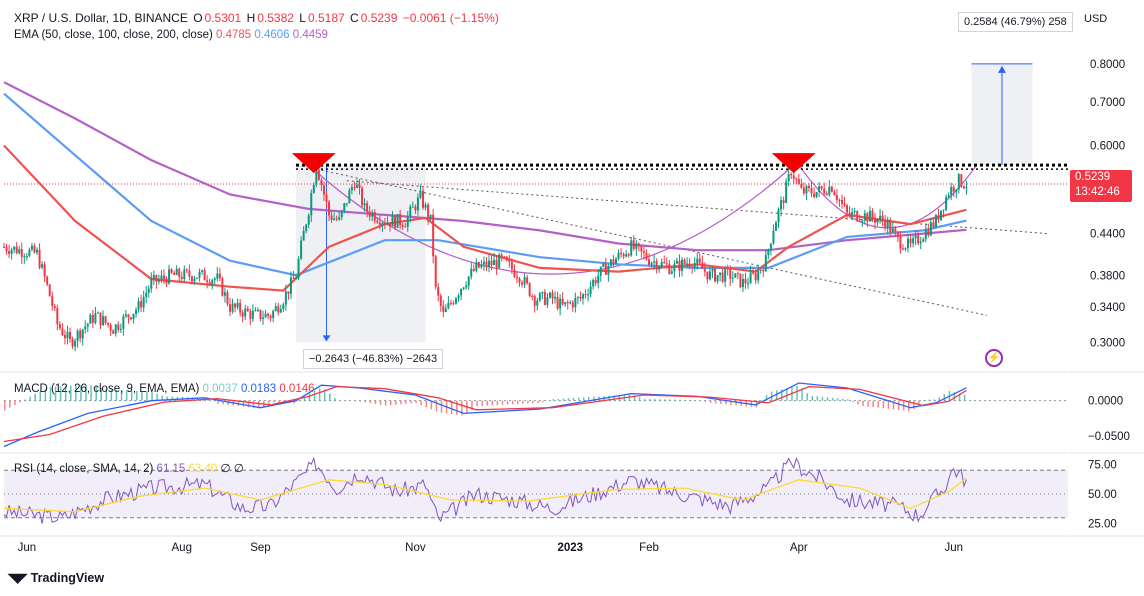 This screenshot has width=1144, height=596. What do you see at coordinates (450, 18) in the screenshot?
I see `change-value: −0.0061 (−1.15%)` at bounding box center [450, 18].